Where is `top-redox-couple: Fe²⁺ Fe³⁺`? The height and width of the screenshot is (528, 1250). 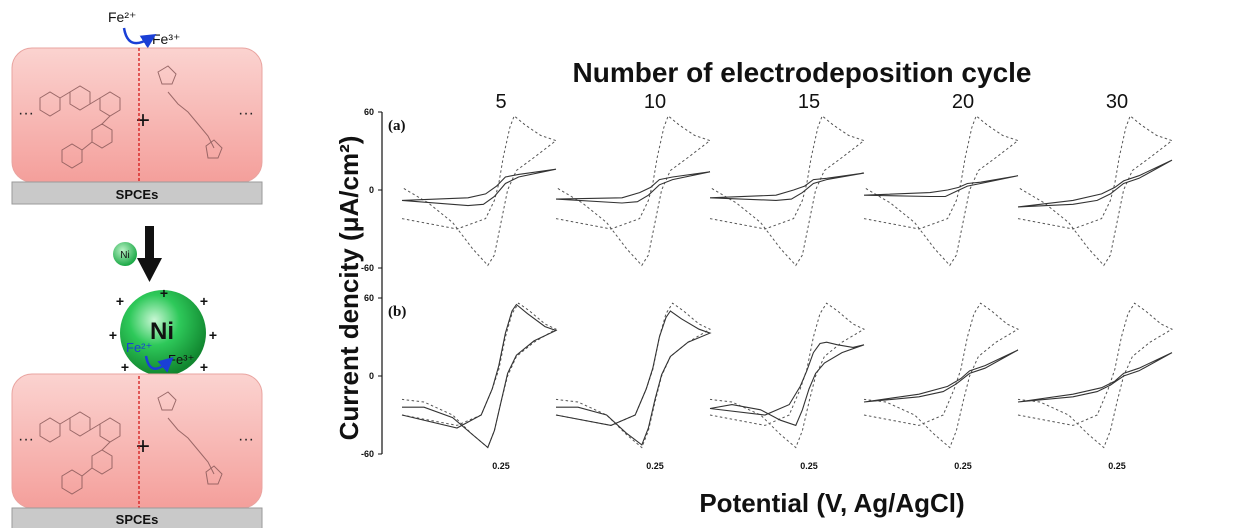
top-redox-couple: Fe²⁺ Fe³⁺ is located at coordinates (144, 29).